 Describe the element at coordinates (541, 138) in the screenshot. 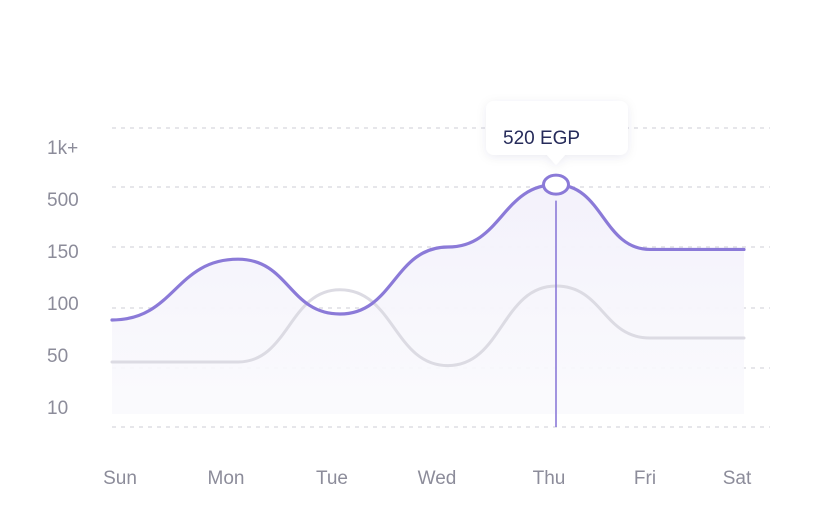

I see `tooltip-label: 520 EGP` at that location.